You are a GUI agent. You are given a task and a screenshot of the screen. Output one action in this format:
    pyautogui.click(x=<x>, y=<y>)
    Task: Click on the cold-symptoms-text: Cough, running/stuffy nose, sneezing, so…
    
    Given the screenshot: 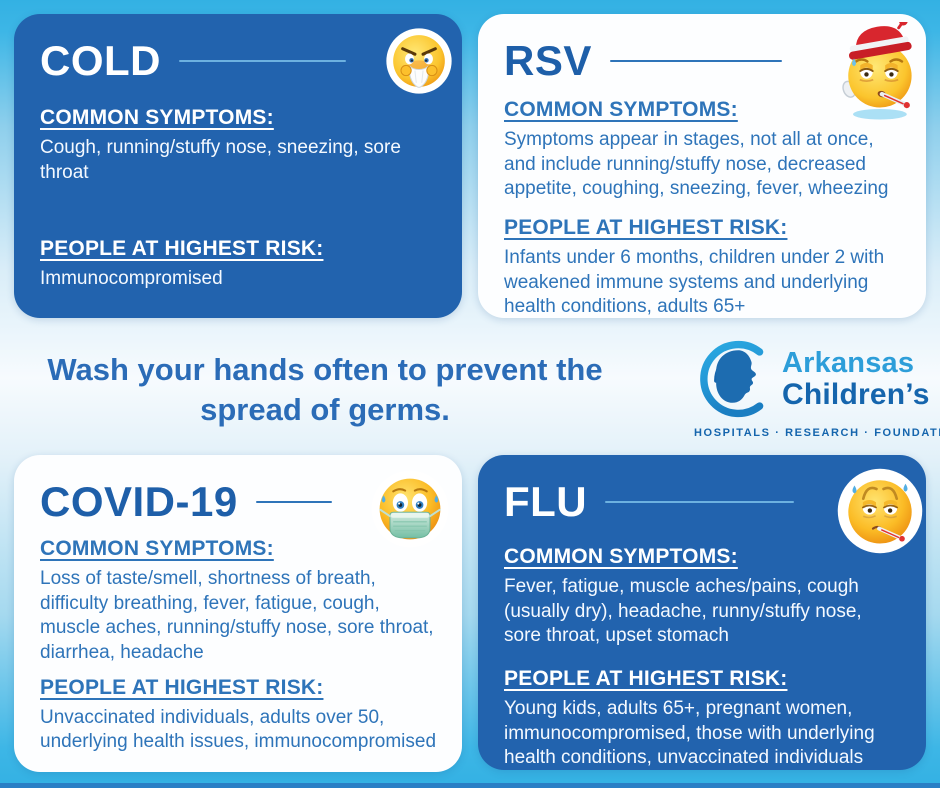 What is the action you would take?
    pyautogui.click(x=220, y=160)
    